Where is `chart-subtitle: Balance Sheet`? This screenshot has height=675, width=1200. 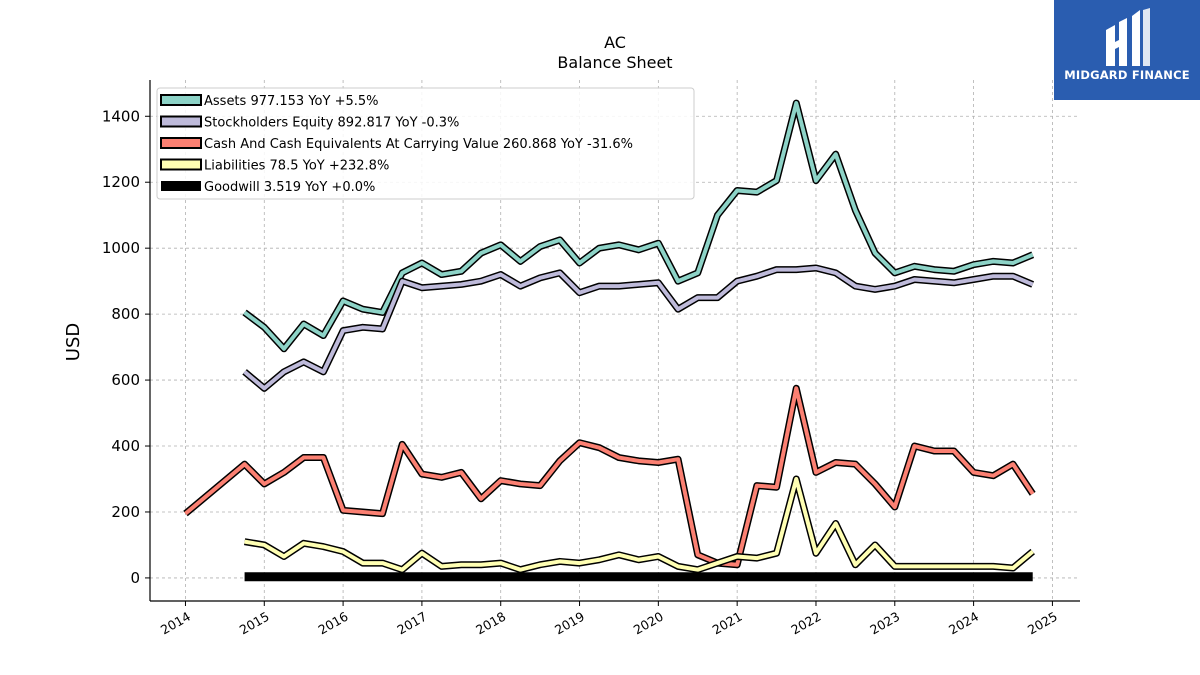 chart-subtitle: Balance Sheet is located at coordinates (614, 62).